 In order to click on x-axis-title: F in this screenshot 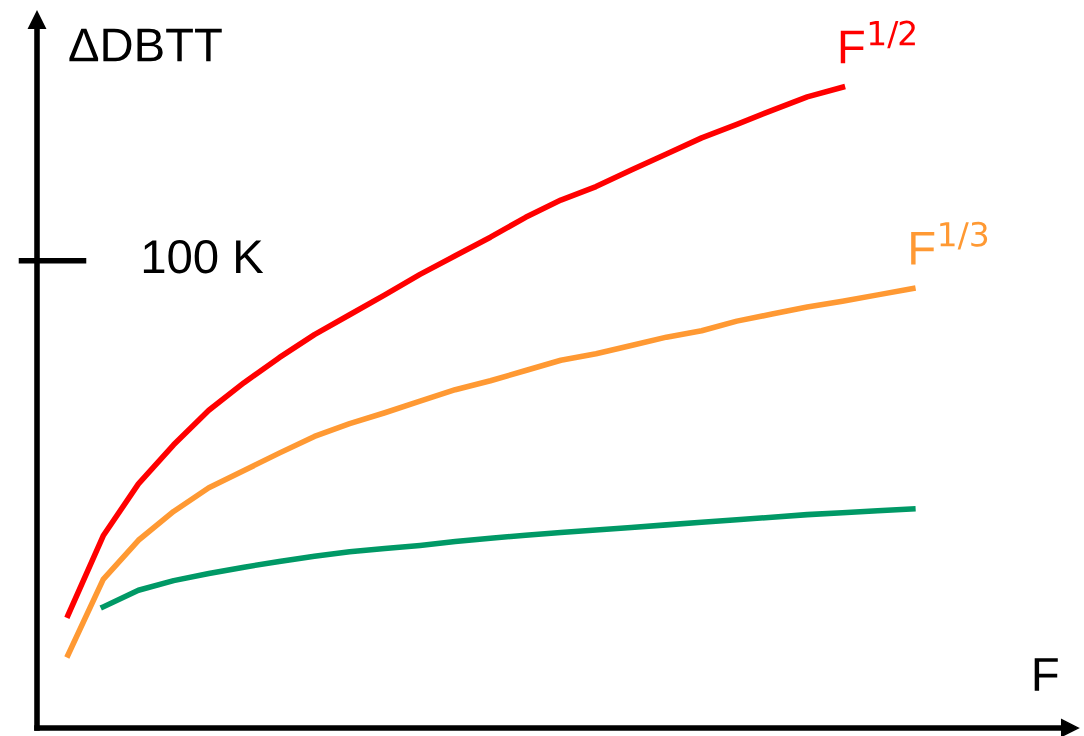, I will do `click(1046, 674)`.